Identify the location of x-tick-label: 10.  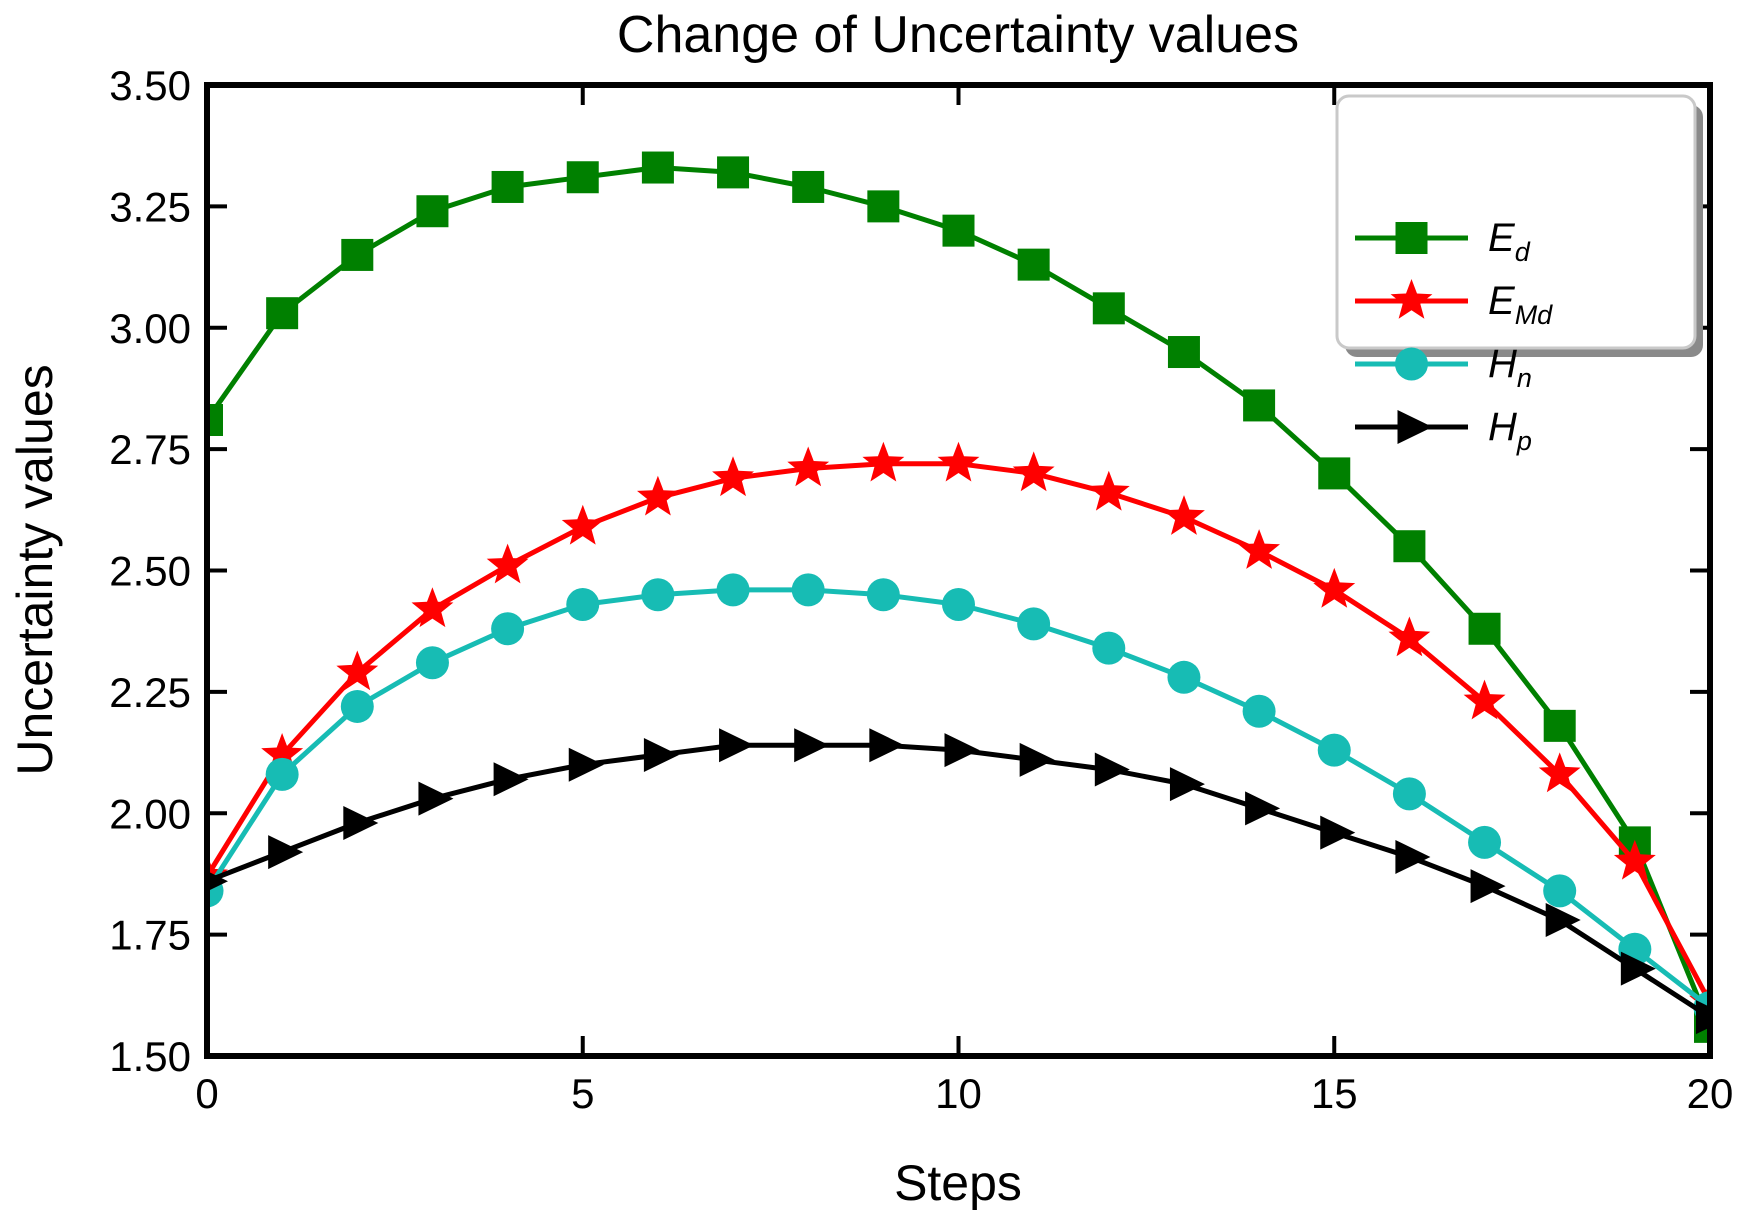
(958, 1093).